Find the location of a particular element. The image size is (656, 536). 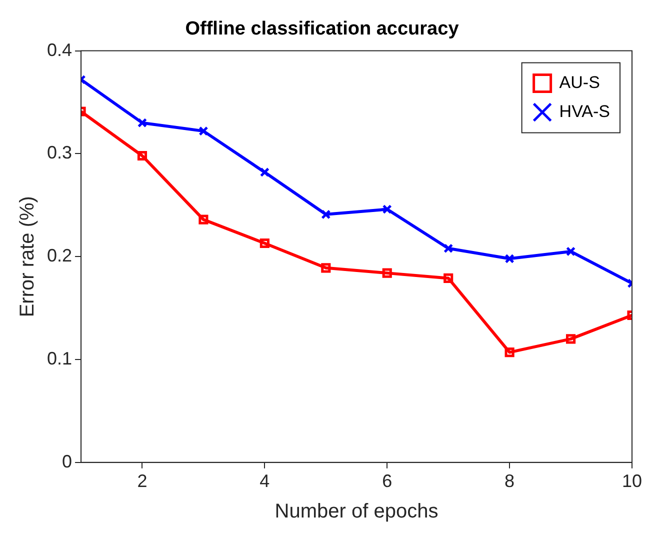

y-tick-label: 0.4 is located at coordinates (59, 50).